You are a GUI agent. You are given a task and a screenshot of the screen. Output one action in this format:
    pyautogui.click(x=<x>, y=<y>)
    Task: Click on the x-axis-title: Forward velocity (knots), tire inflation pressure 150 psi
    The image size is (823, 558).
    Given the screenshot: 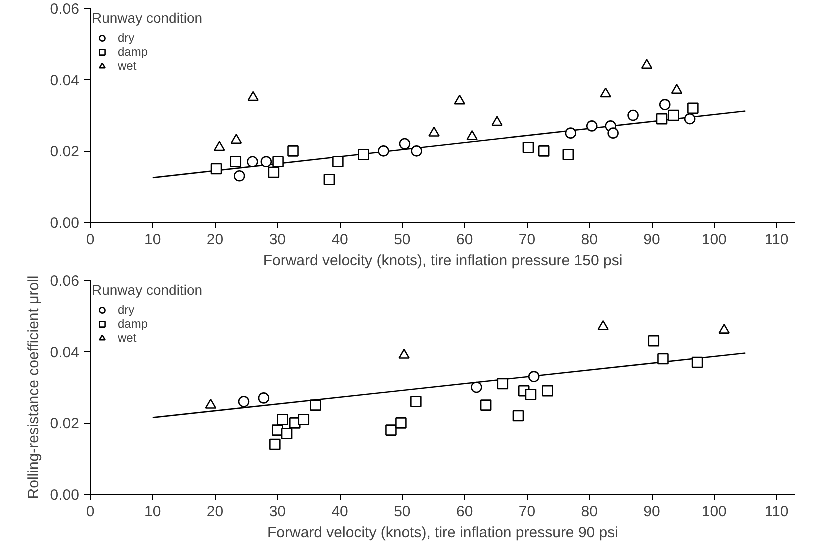 What is the action you would take?
    pyautogui.click(x=443, y=261)
    